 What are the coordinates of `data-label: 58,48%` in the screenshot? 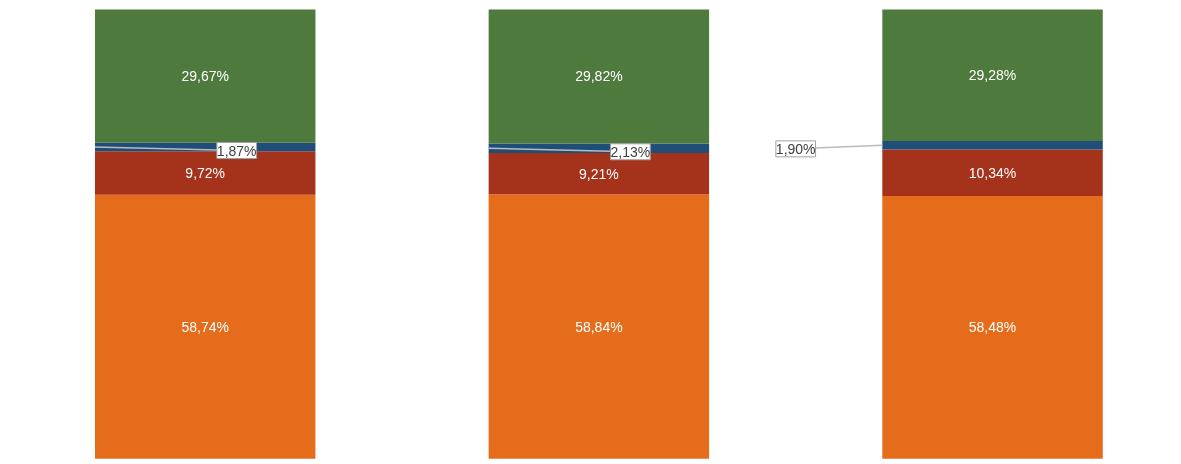 It's located at (992, 327).